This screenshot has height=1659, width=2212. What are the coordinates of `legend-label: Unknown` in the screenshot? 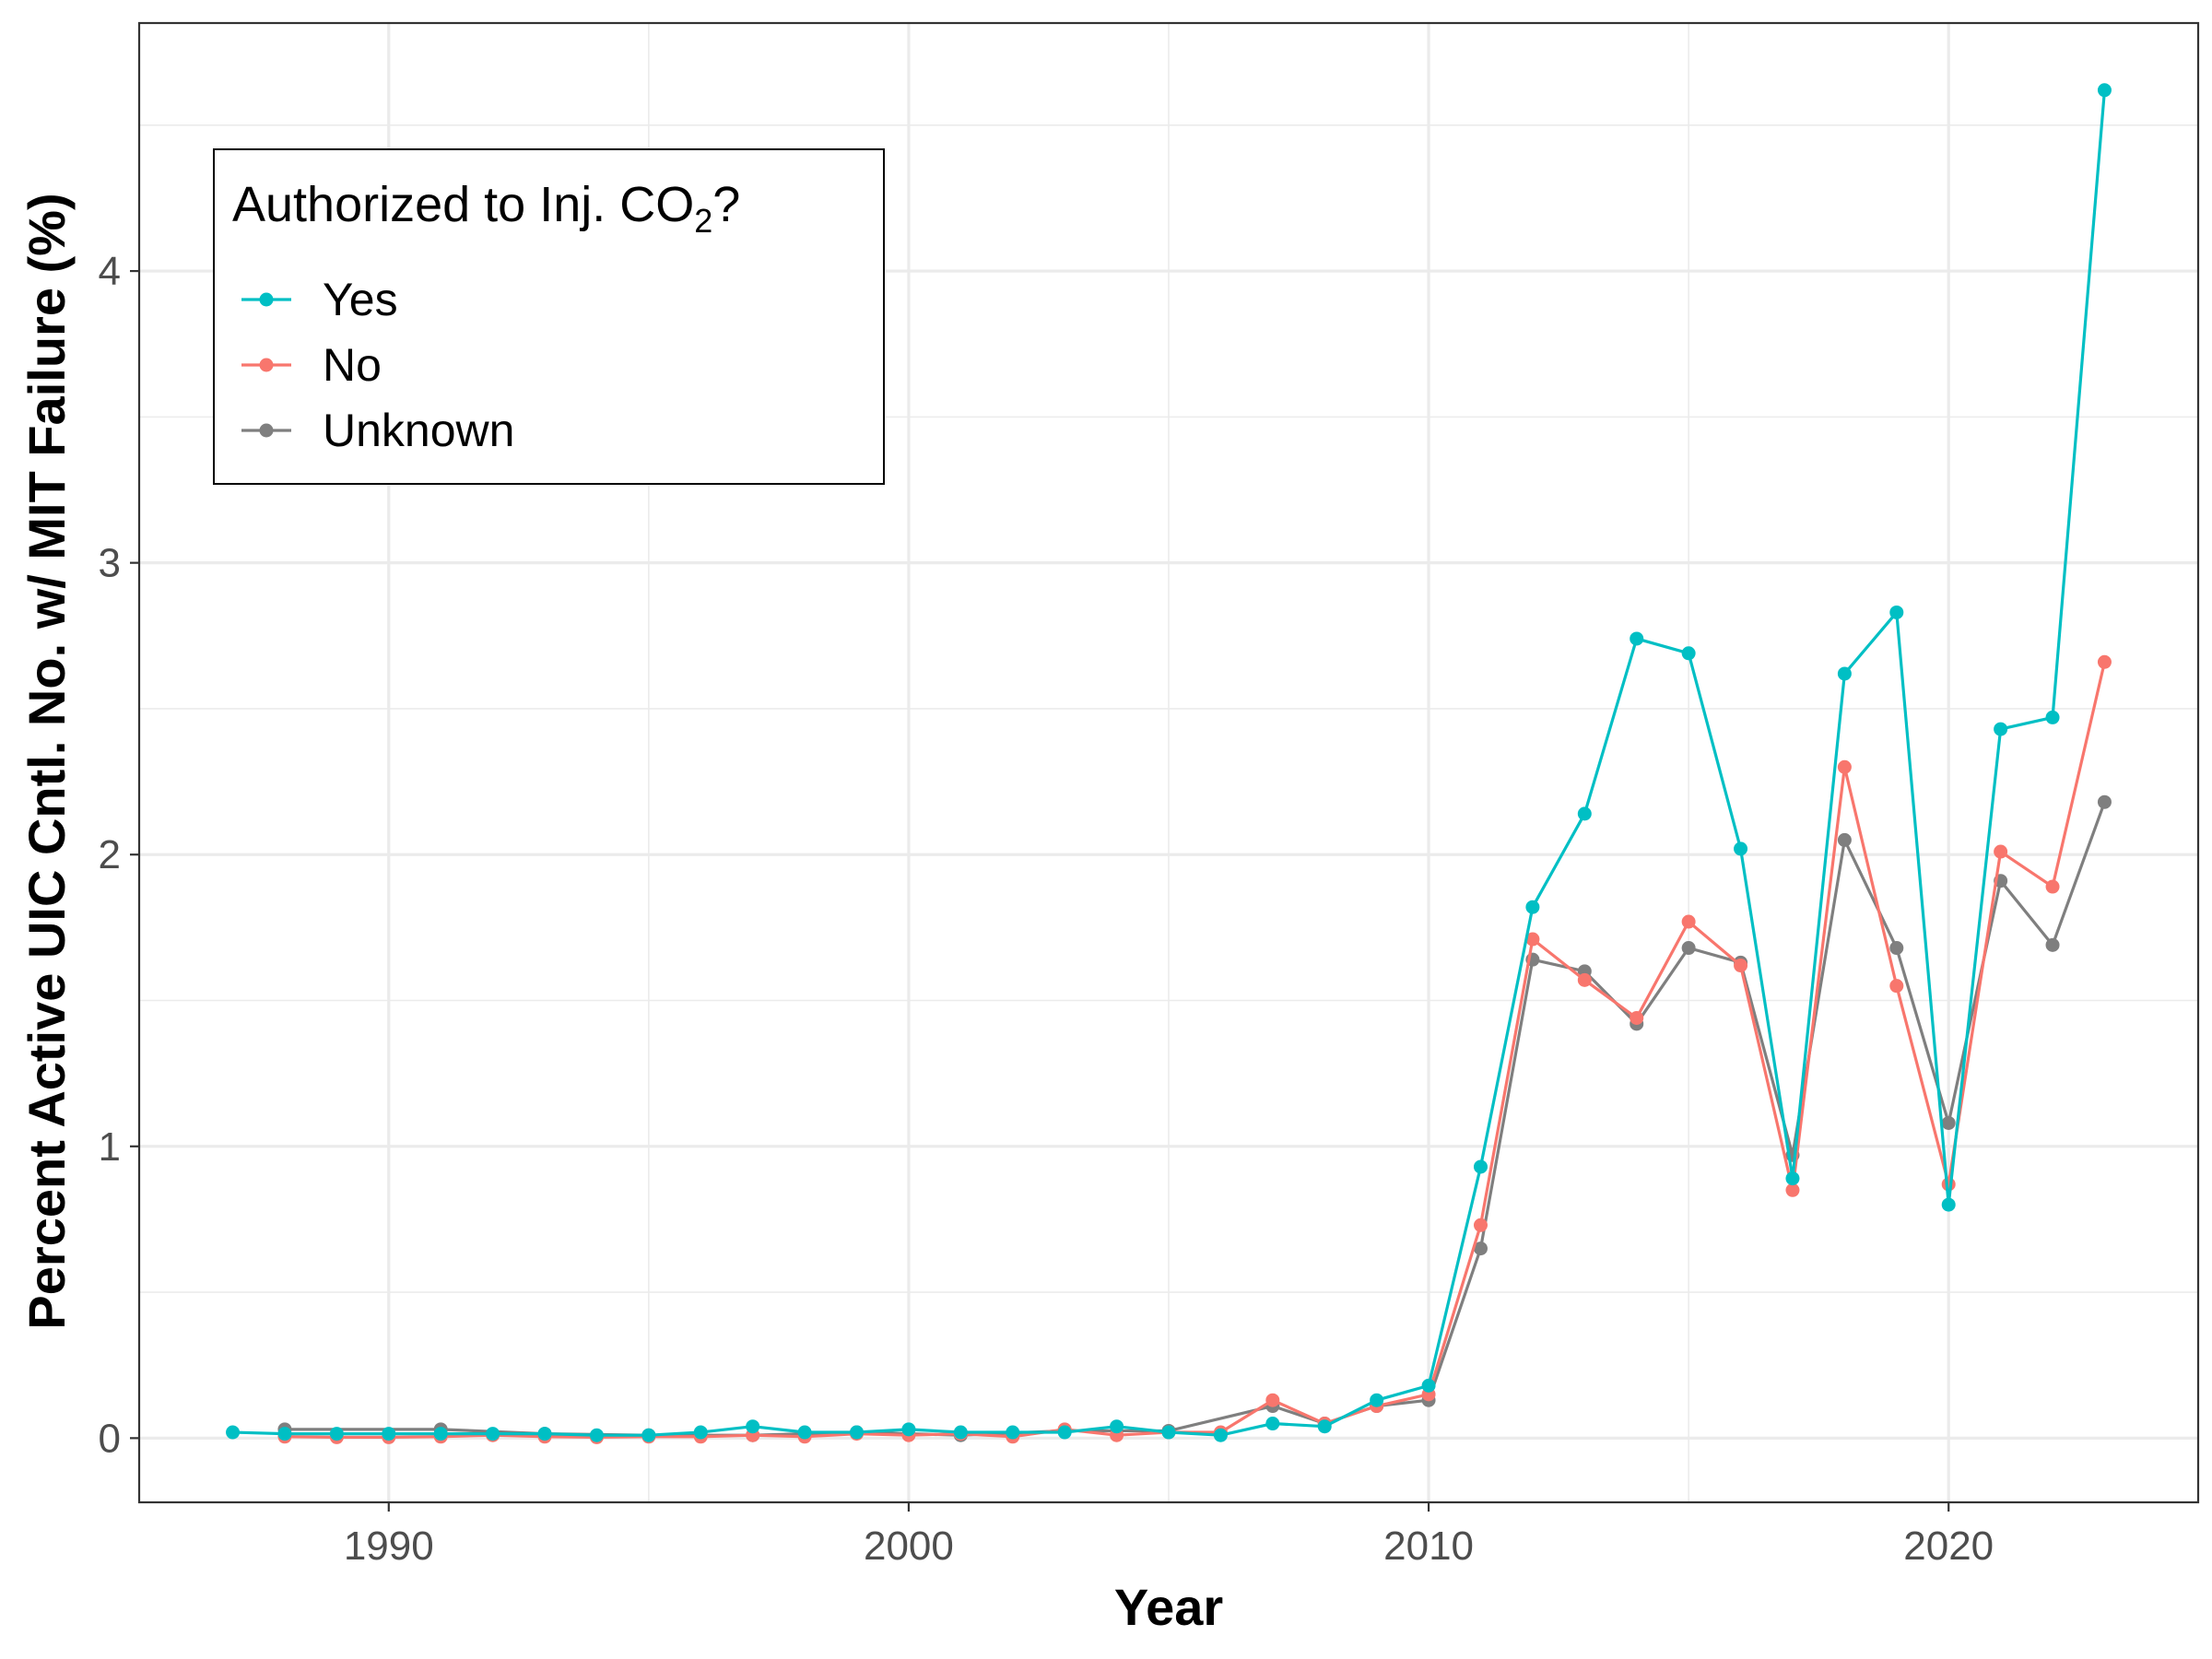 It's located at (418, 430).